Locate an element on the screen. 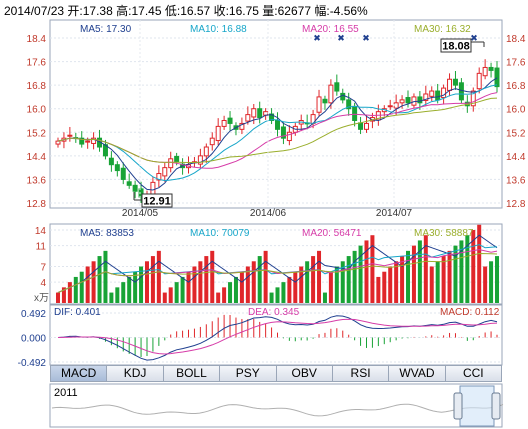  macd-y-tick: 0.000 is located at coordinates (33, 339).